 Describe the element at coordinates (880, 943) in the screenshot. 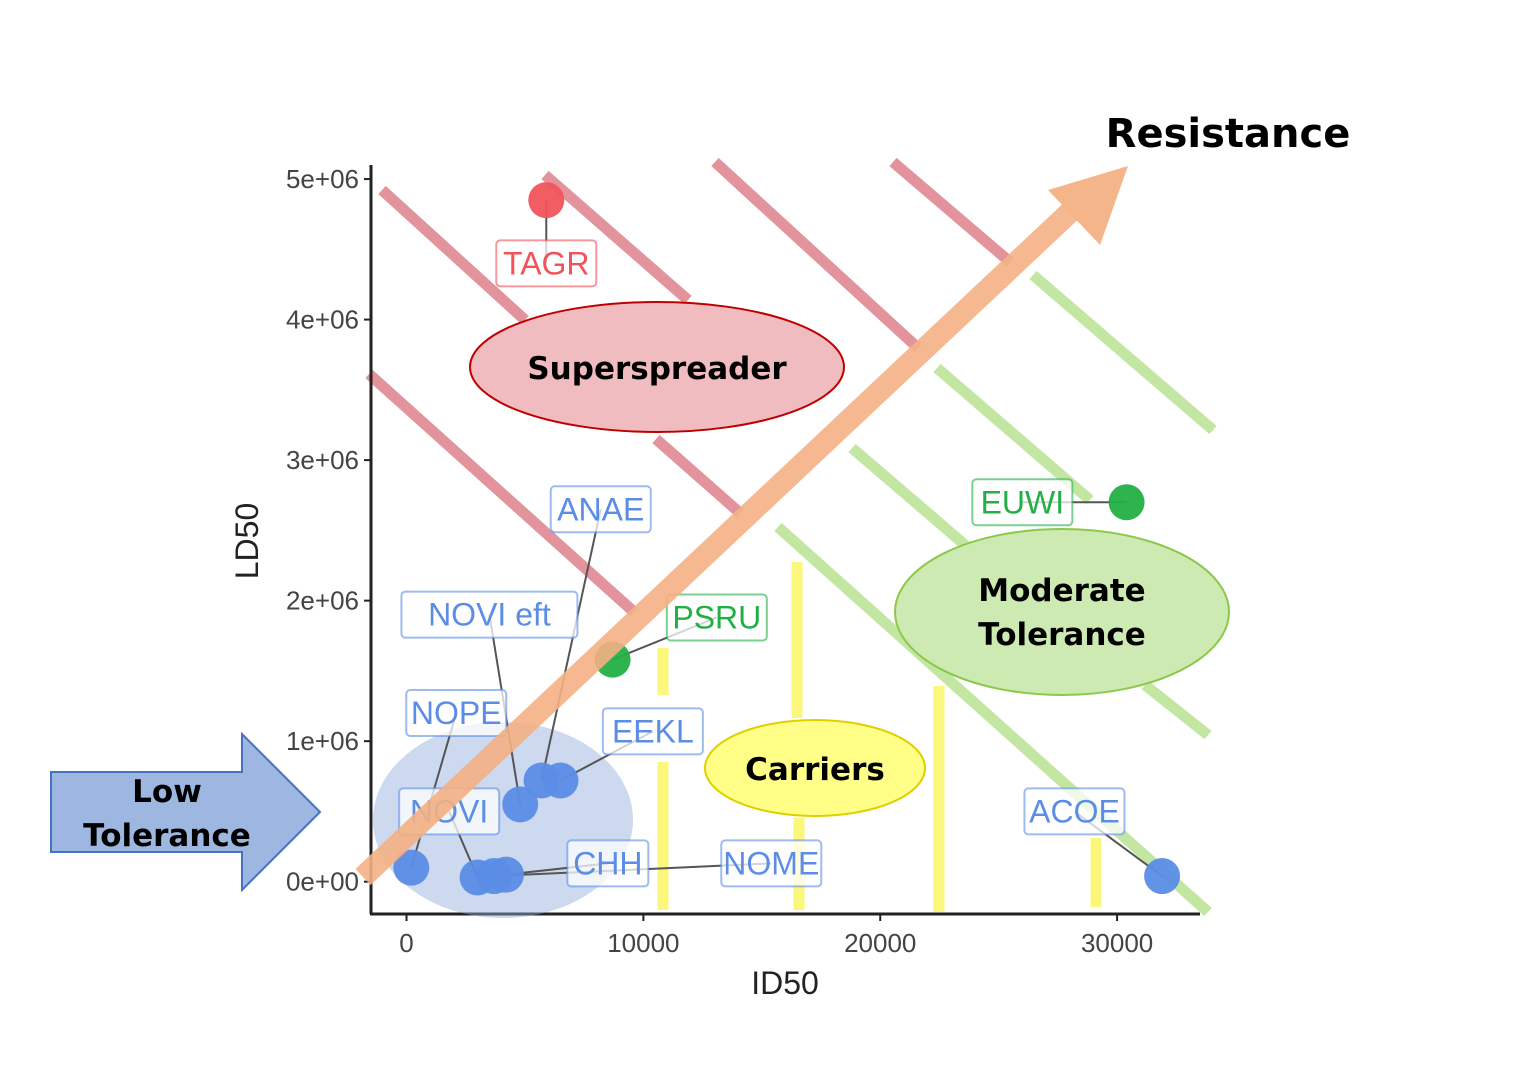

I see `x-tick-label: 20000` at that location.